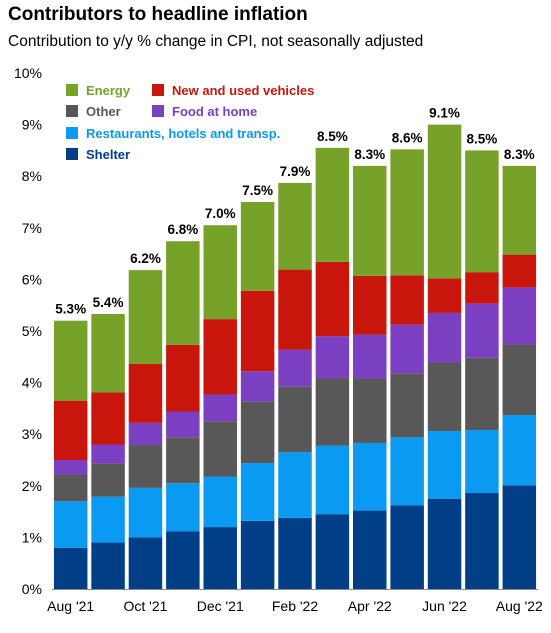  Describe the element at coordinates (295, 606) in the screenshot. I see `x-tick-label: Feb '22` at that location.